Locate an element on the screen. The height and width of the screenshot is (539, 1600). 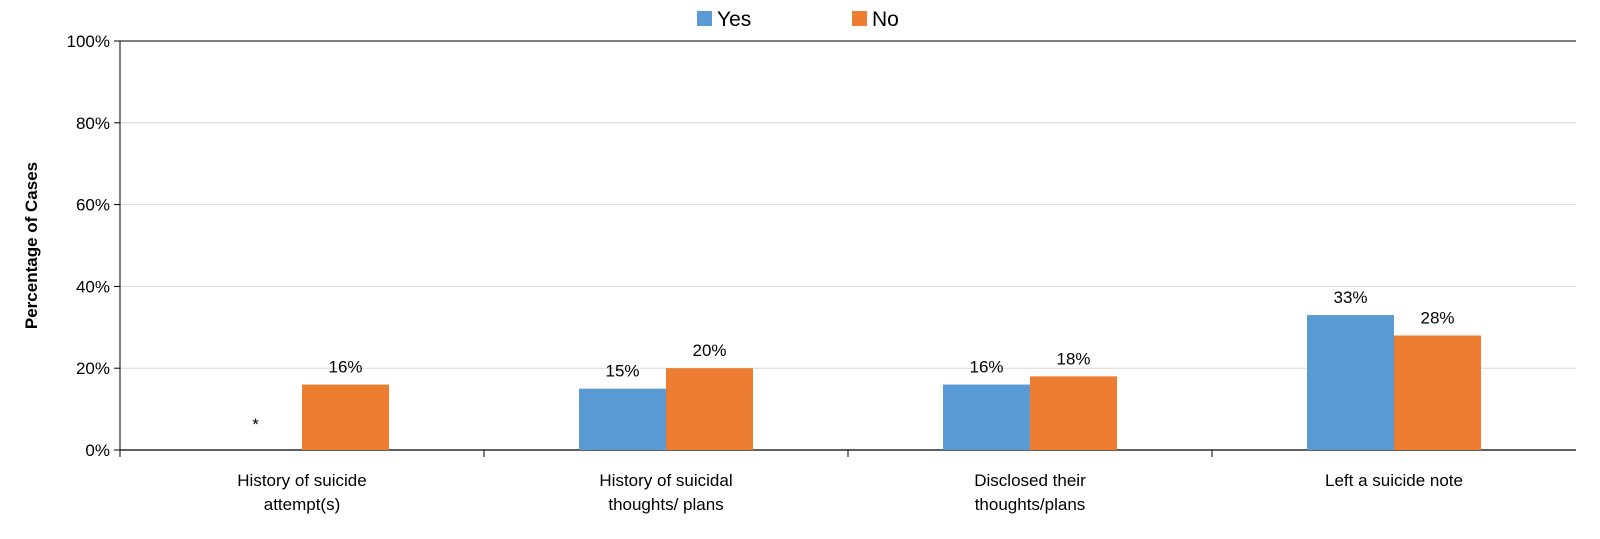
data-label-no: 16% is located at coordinates (345, 367).